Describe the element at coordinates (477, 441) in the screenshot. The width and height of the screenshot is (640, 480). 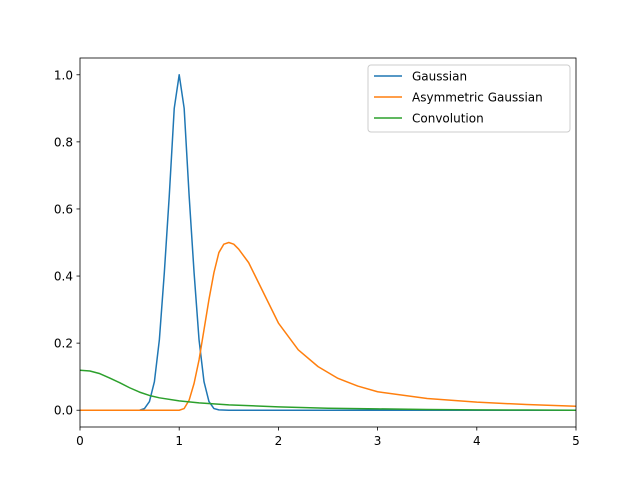
I see `x-tick-label: 4` at that location.